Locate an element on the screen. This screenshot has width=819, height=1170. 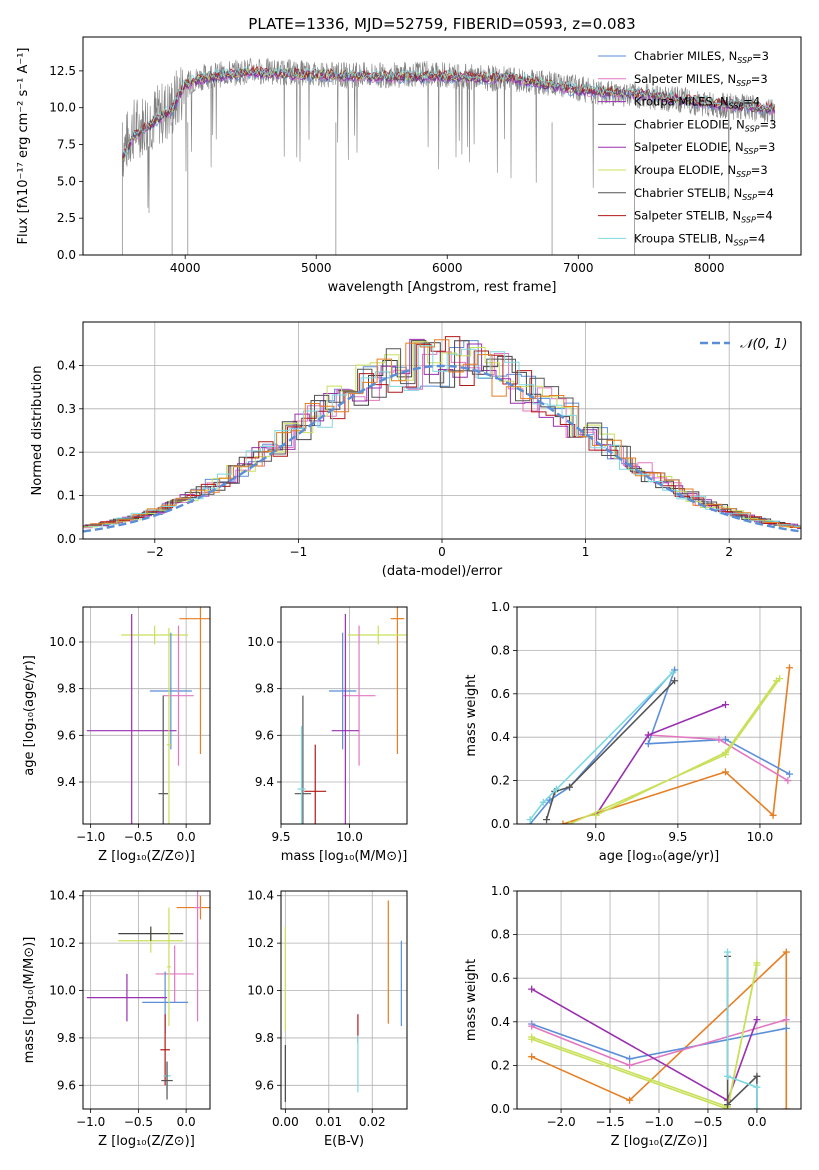
legend-label: Kroupa MILES, NSSP=4 is located at coordinates (697, 103).